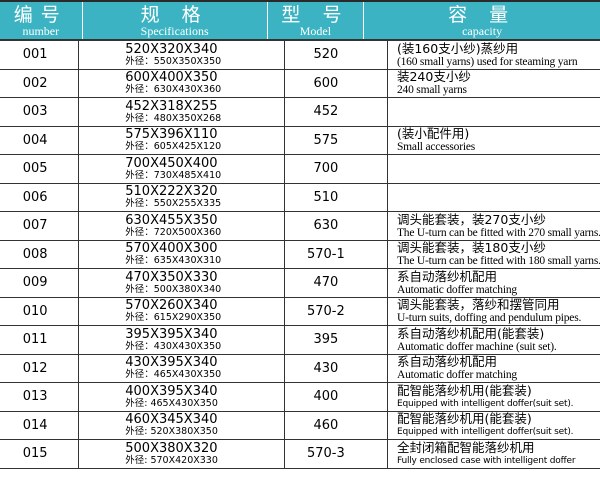  Describe the element at coordinates (336, 55) in the screenshot. I see `cell-model: 520` at that location.